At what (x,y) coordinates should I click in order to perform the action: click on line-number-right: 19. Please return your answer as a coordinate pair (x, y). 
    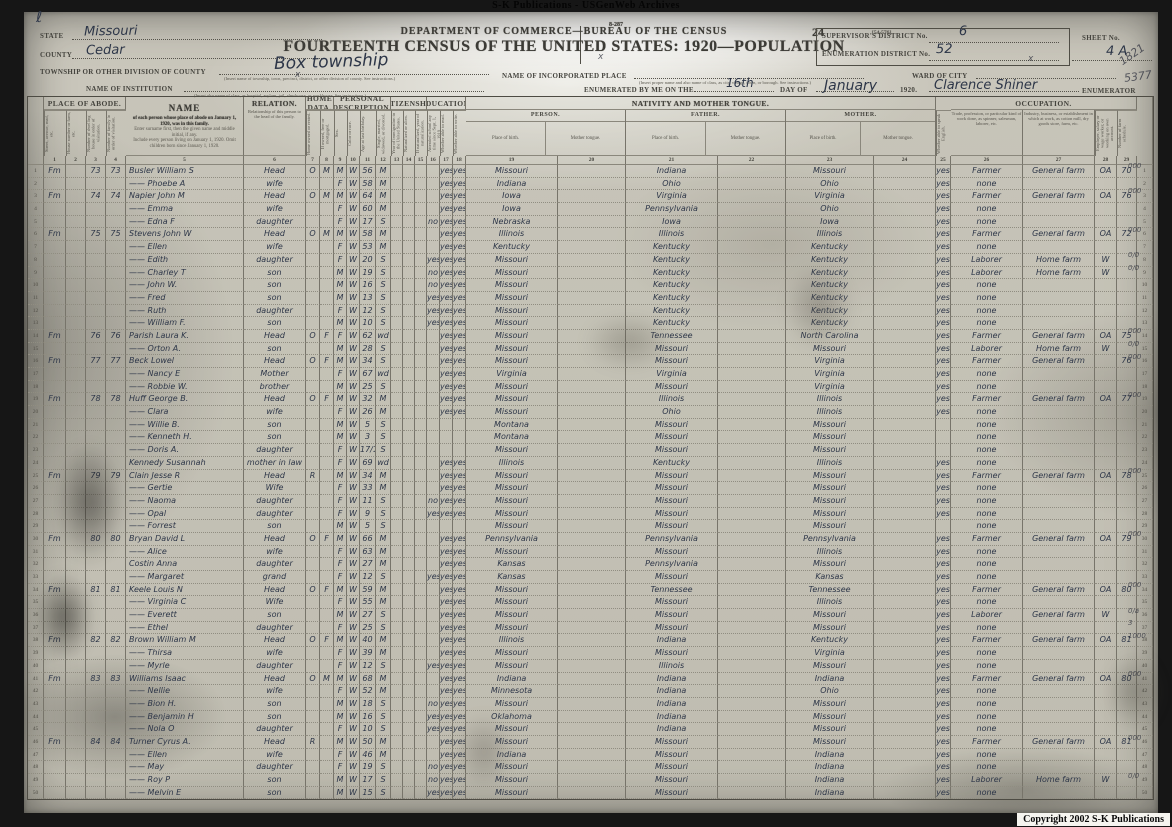
    Looking at the image, I should click on (1145, 400).